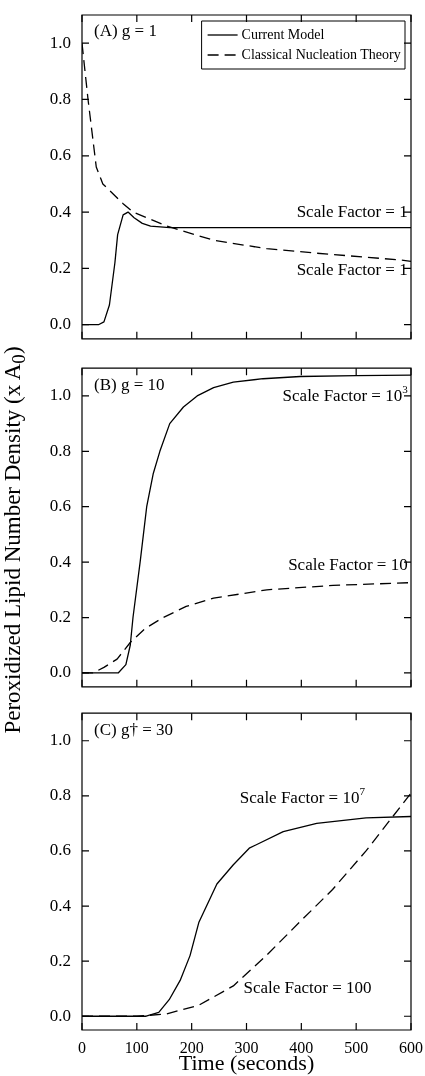 This screenshot has width=425, height=1076. What do you see at coordinates (411, 1047) in the screenshot?
I see `x-tick-label: 600` at bounding box center [411, 1047].